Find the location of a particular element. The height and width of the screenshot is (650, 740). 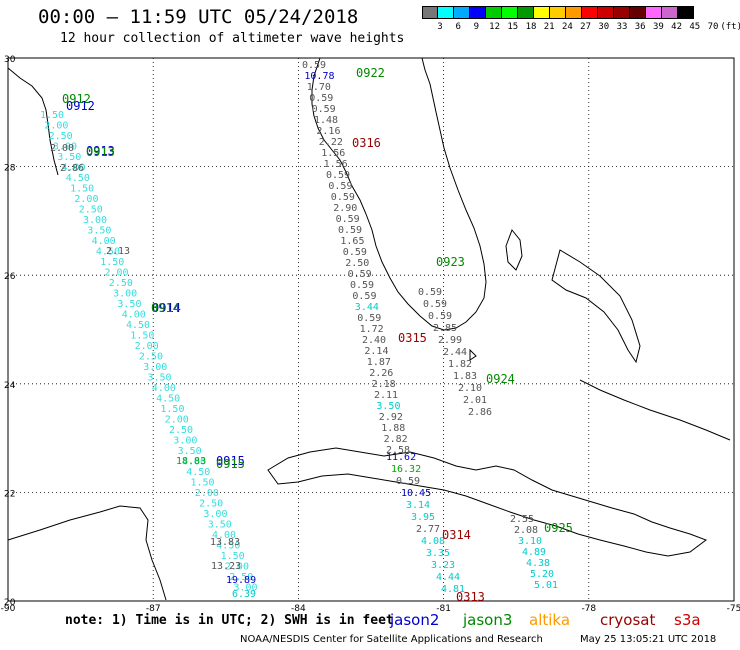

swh-label-center: 2.22 is located at coordinates (331, 142).